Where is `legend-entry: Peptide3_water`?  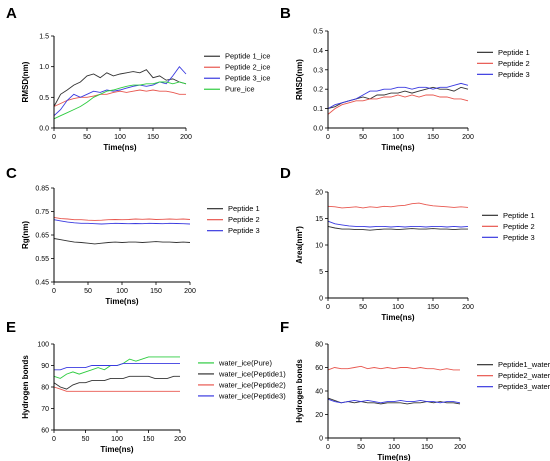 legend-entry: Peptide3_water is located at coordinates (524, 386).